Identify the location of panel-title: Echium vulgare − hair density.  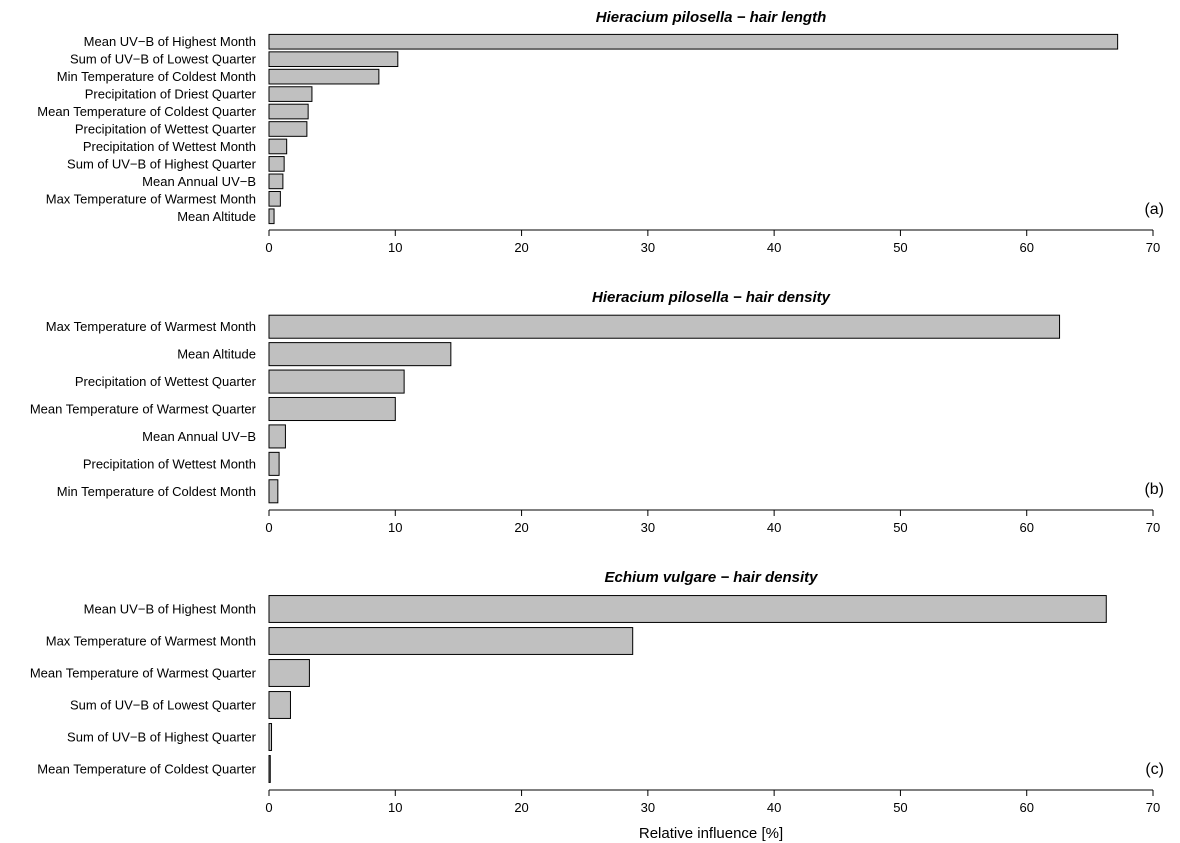
(712, 577).